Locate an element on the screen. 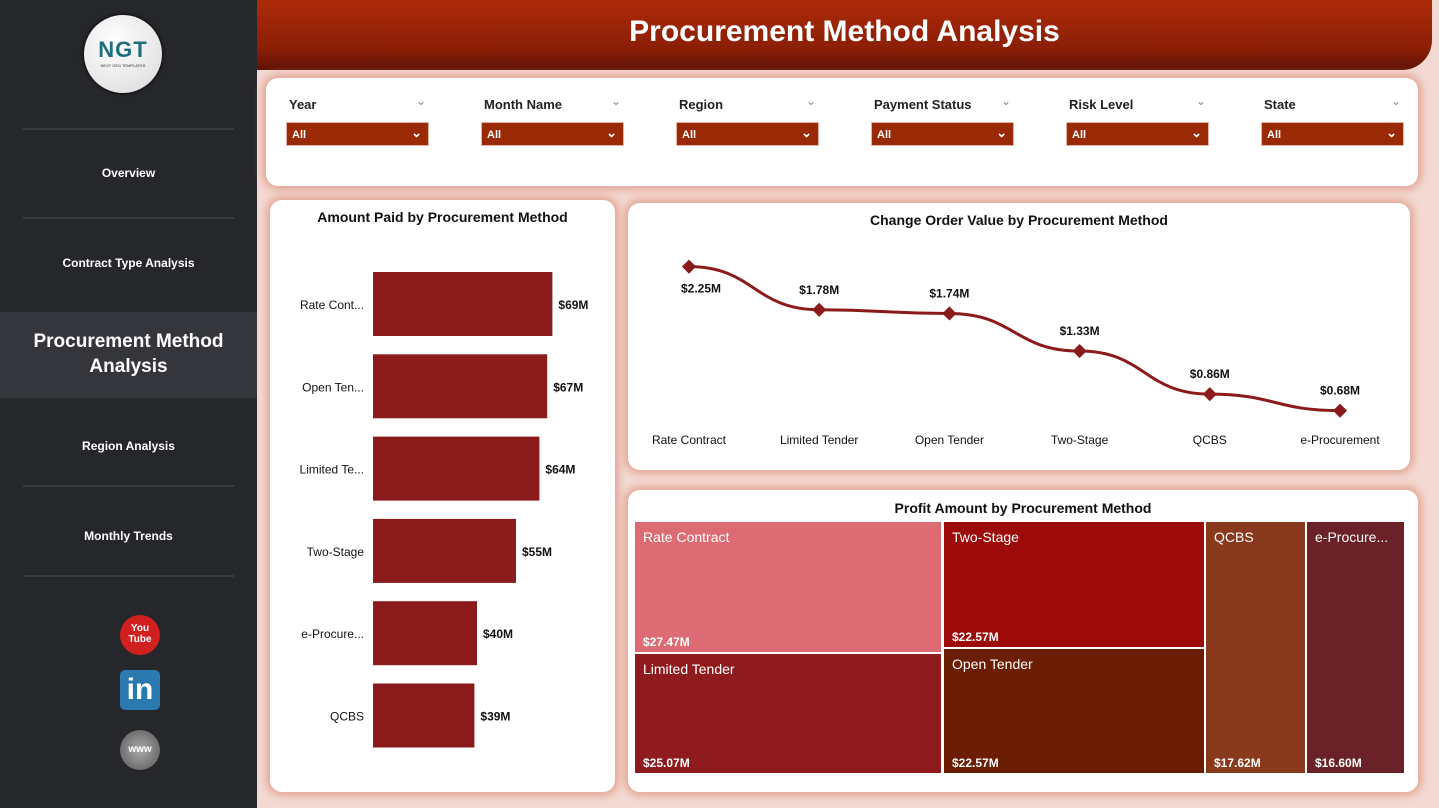  x-tick-label: Open Tender is located at coordinates (949, 440).